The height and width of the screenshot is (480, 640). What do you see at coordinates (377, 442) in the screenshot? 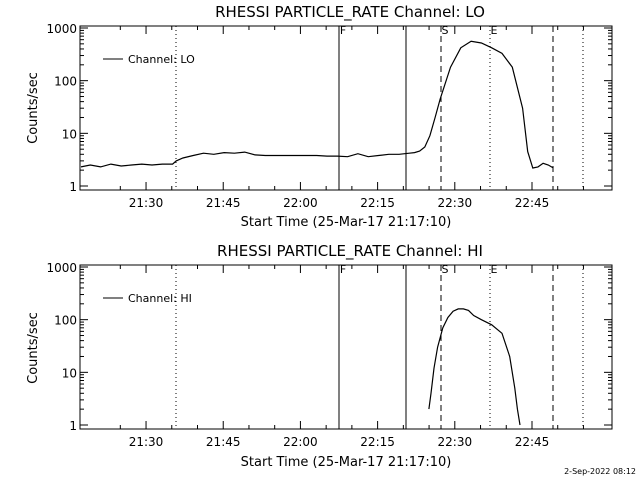
I see `hi-xtick-label: 22:15` at bounding box center [377, 442].